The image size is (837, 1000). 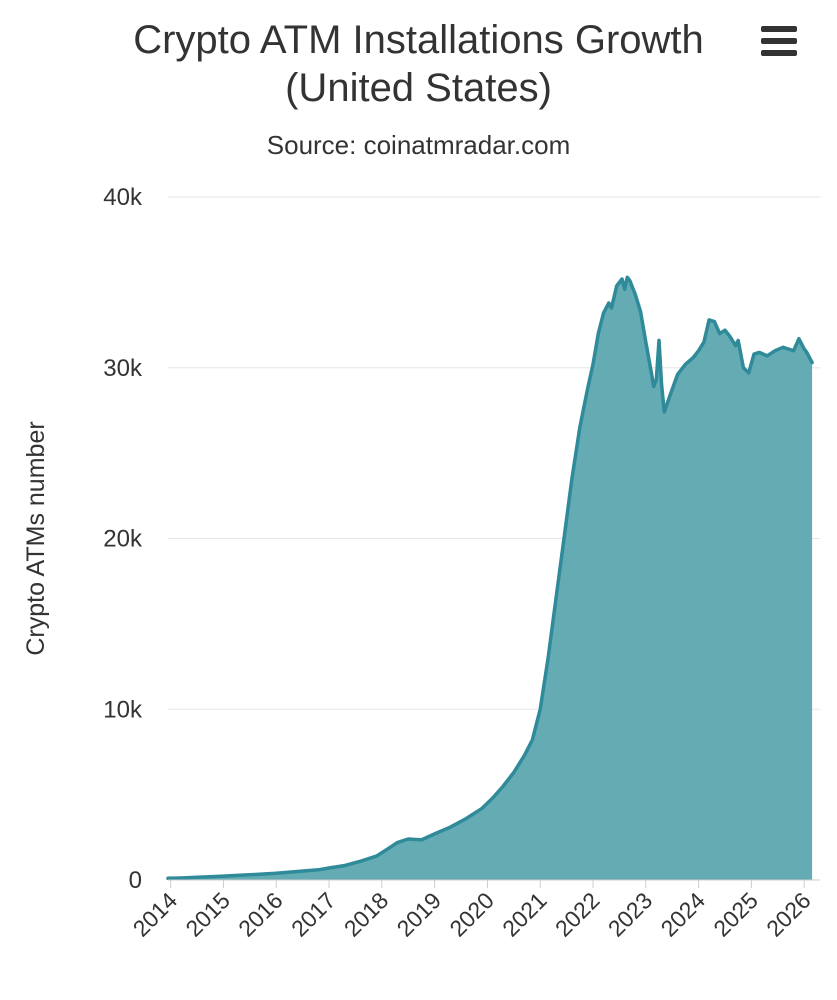 What do you see at coordinates (123, 368) in the screenshot?
I see `y-tick-label: 30k` at bounding box center [123, 368].